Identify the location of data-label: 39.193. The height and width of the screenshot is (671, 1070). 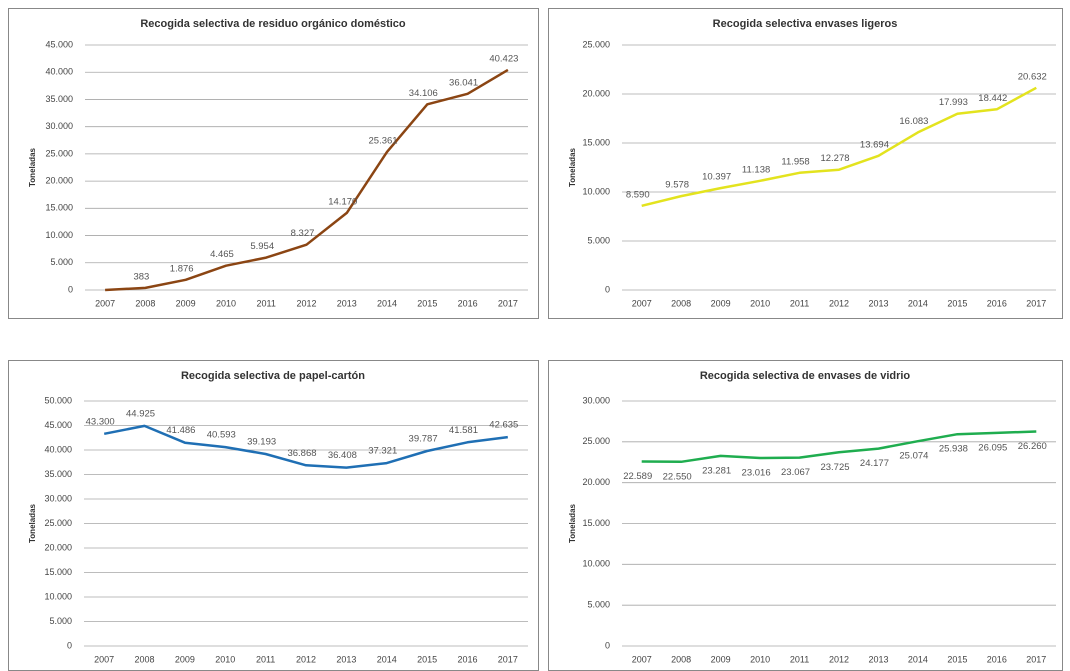
(261, 441).